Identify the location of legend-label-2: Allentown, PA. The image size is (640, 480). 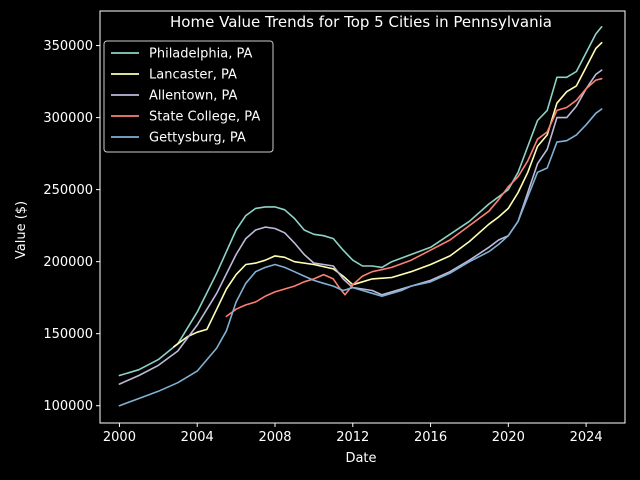
(193, 96).